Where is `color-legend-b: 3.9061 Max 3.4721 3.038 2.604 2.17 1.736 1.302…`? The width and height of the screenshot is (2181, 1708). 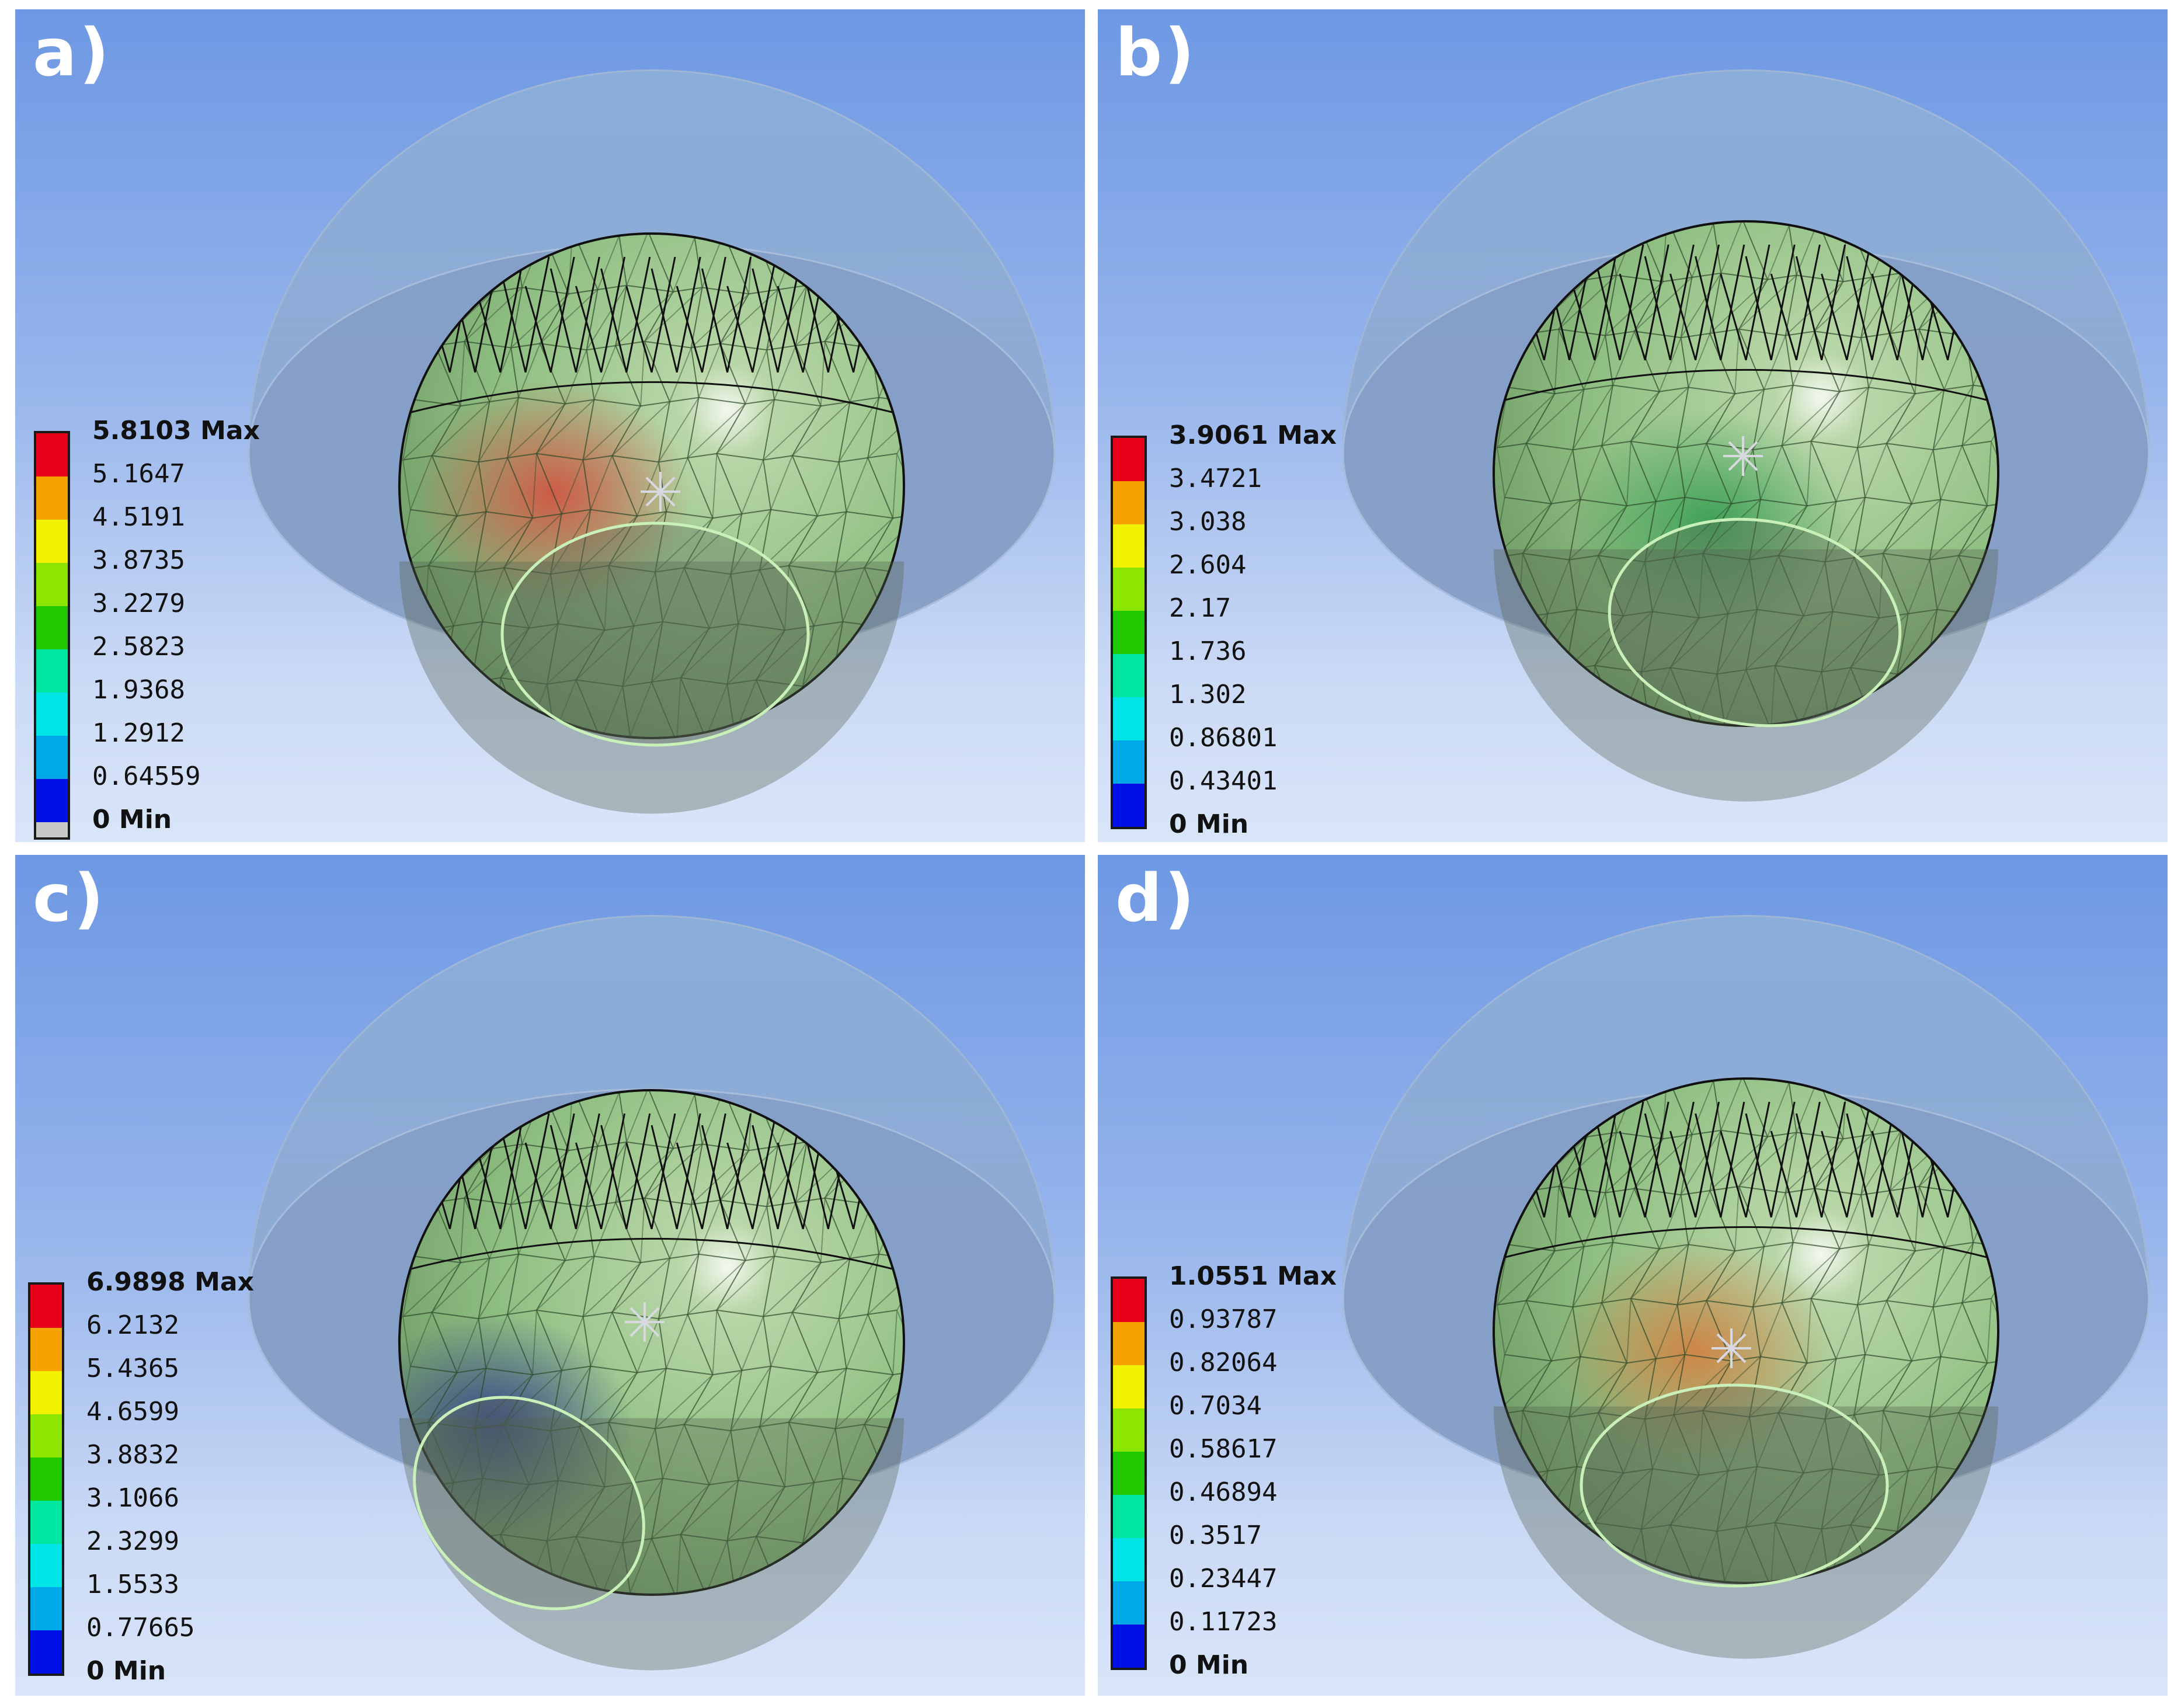 color-legend-b: 3.9061 Max 3.4721 3.038 2.604 2.17 1.736 1.302… is located at coordinates (1233, 628).